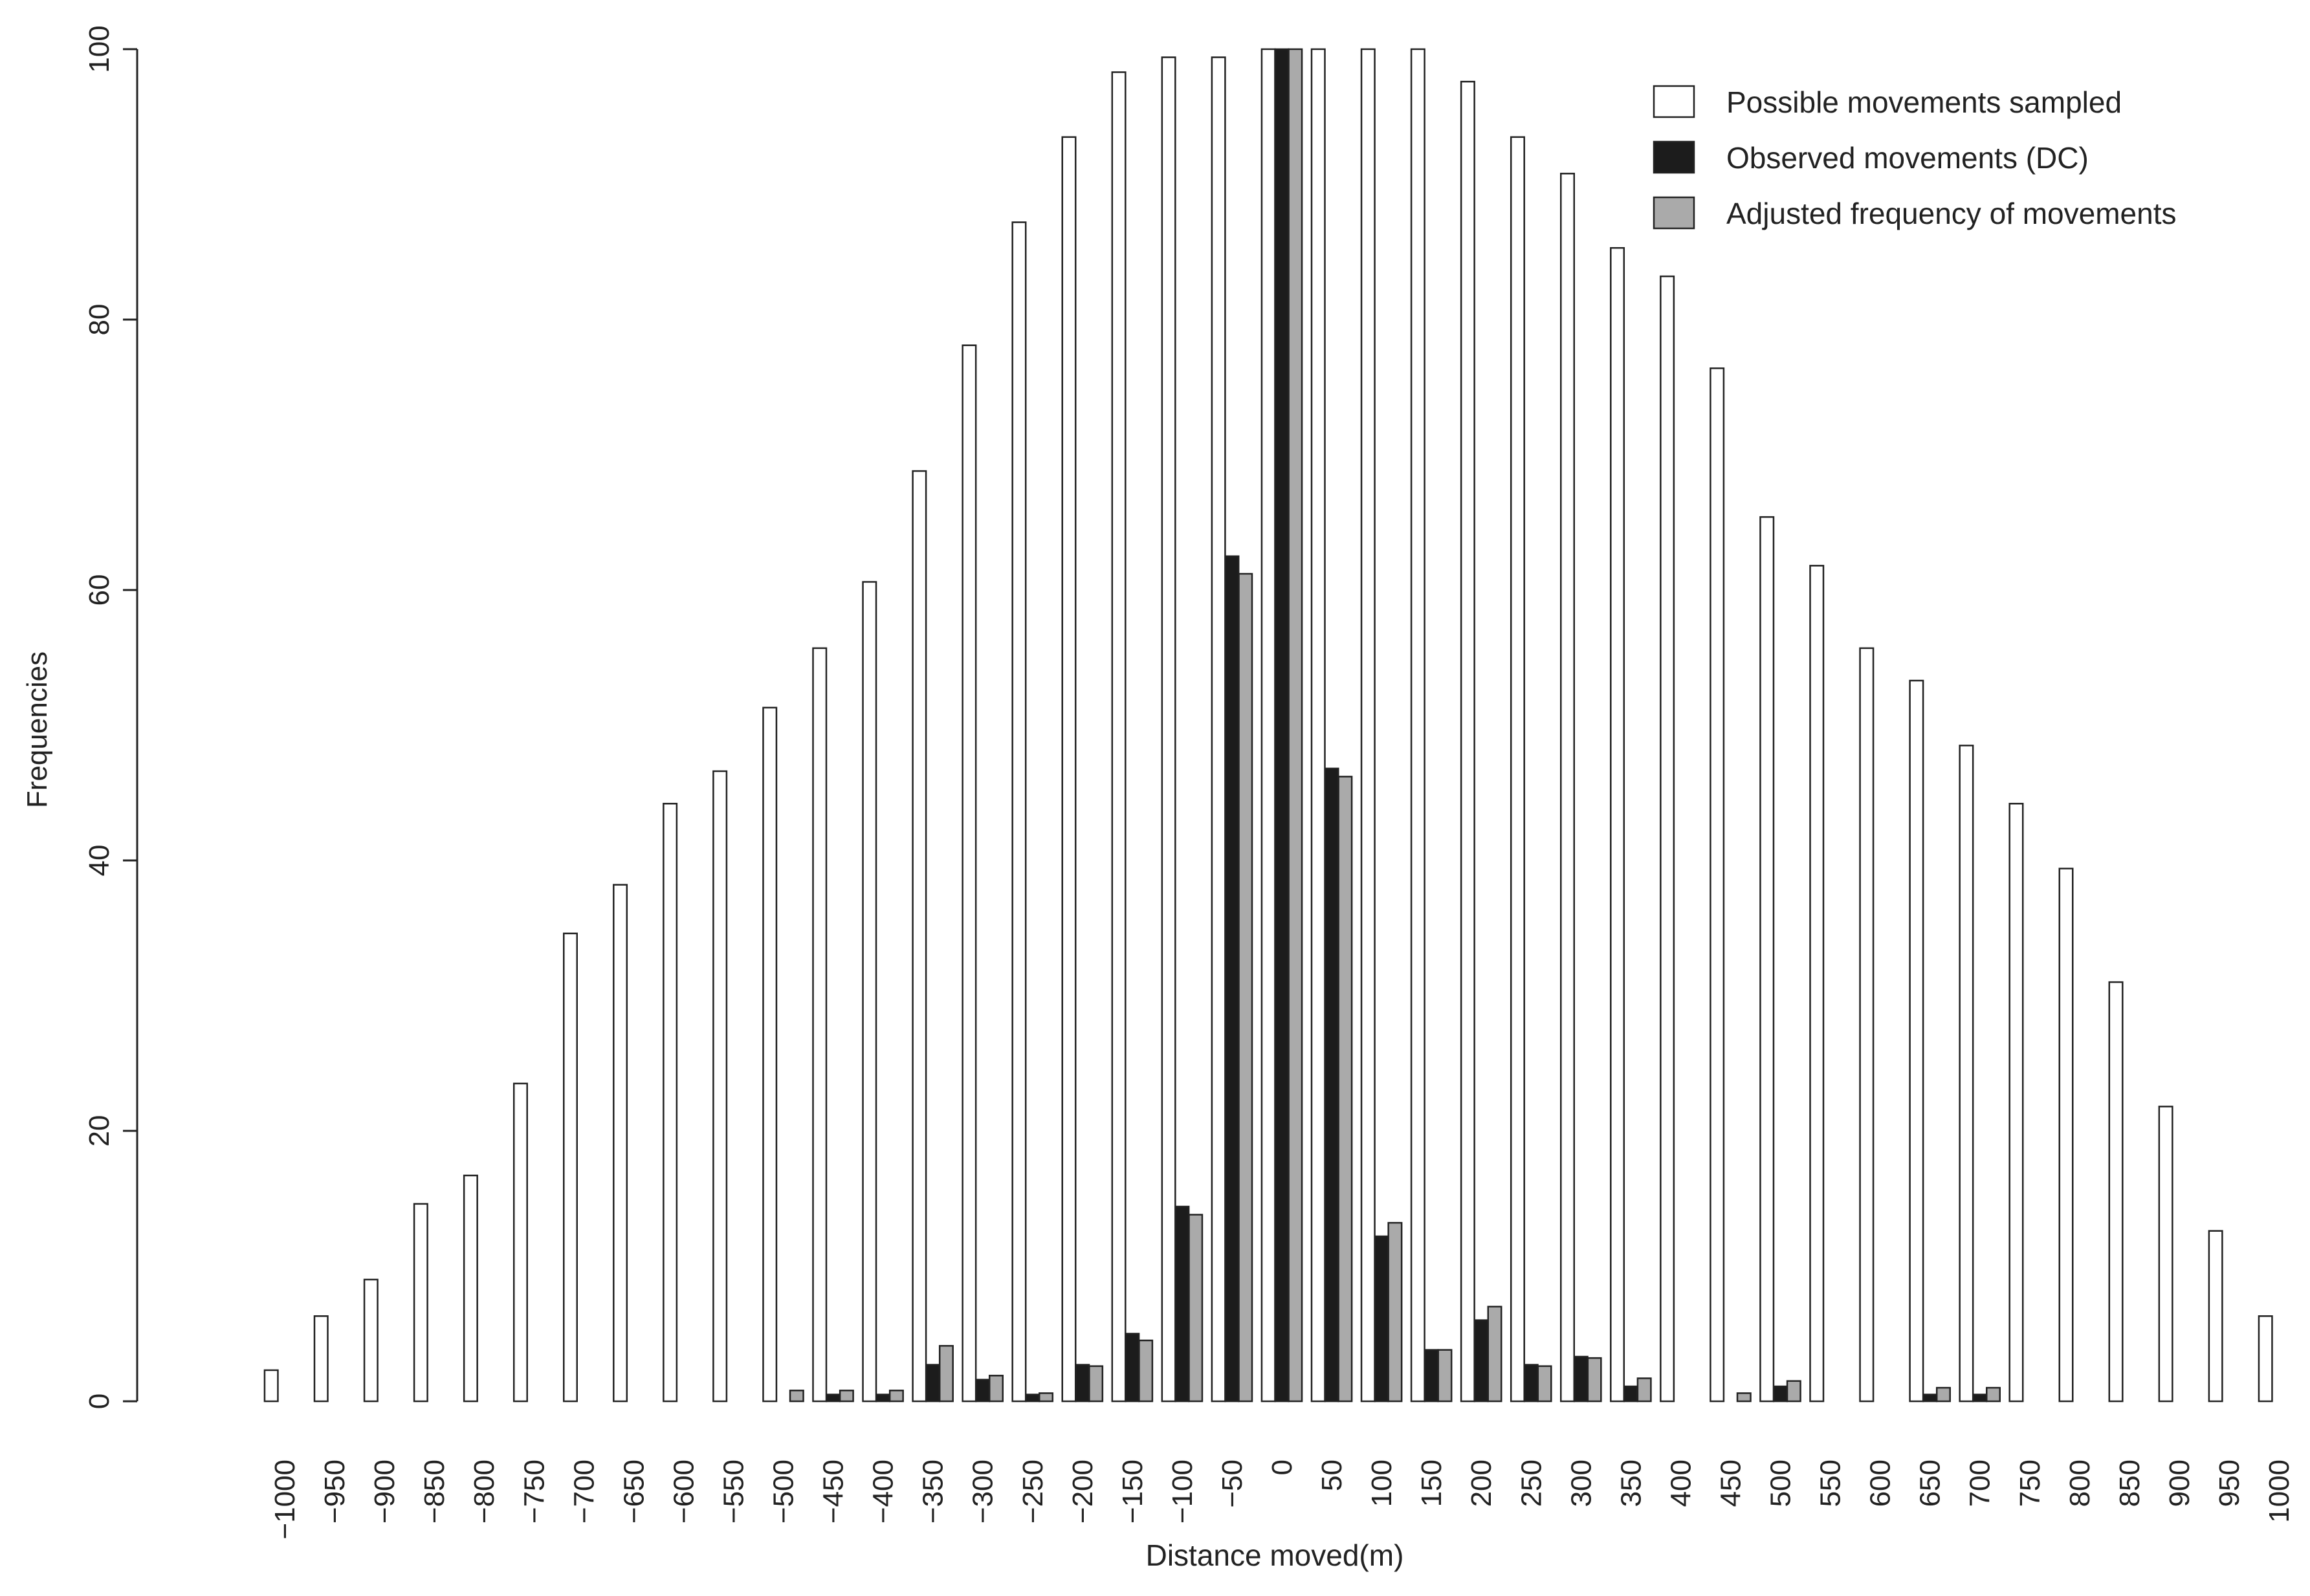 This screenshot has width=2310, height=1596. I want to click on bar-observed--250, so click(1032, 1398).